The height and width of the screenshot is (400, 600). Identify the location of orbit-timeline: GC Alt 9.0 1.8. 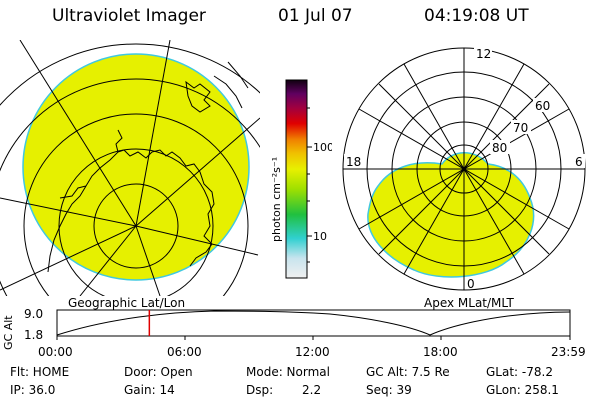
(286, 328).